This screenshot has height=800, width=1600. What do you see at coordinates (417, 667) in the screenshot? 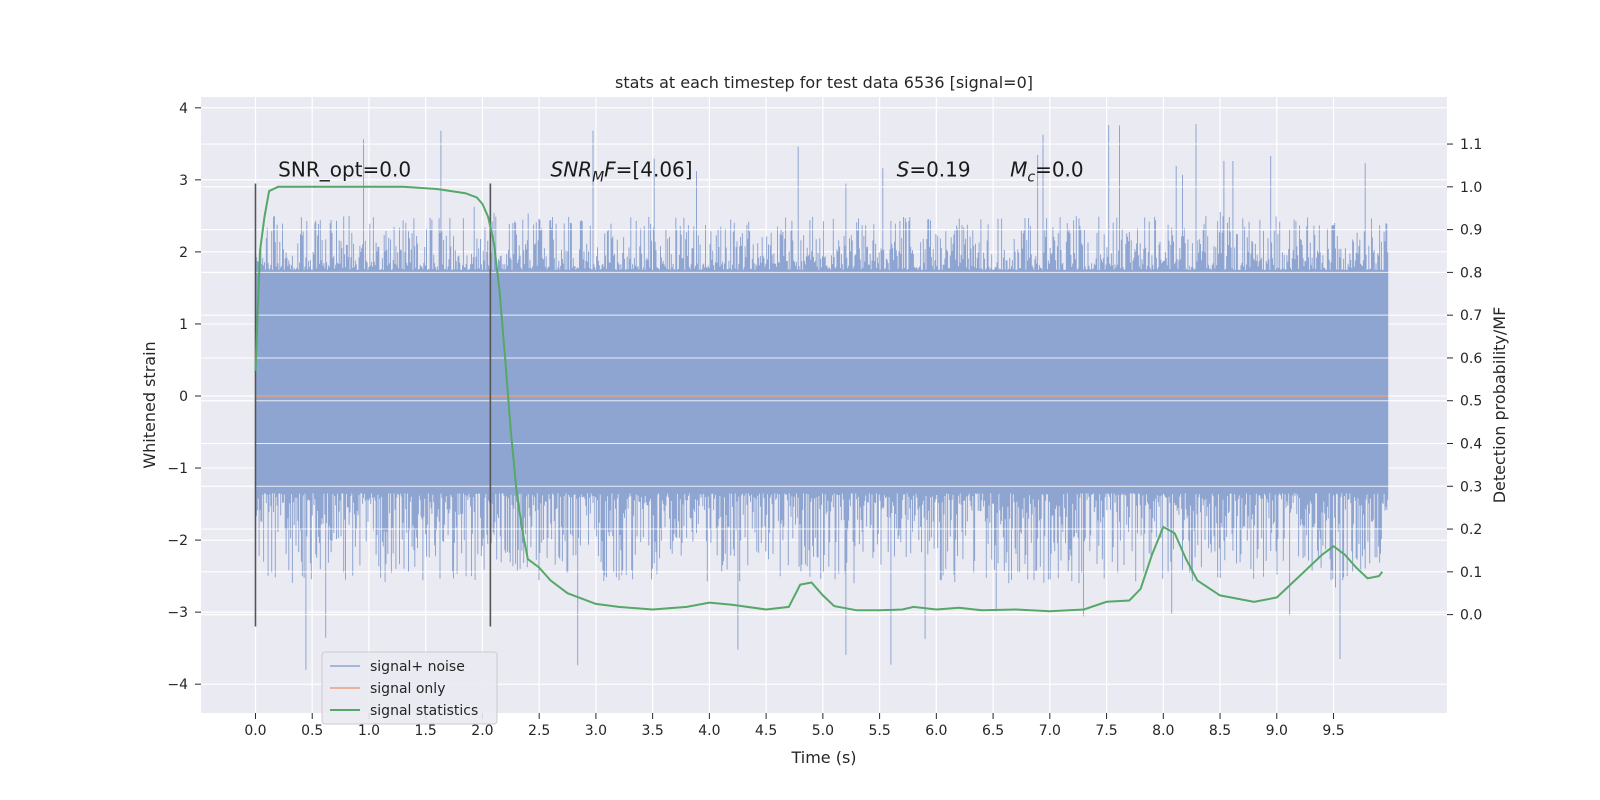
I see `legend-label: signal+ noise` at bounding box center [417, 667].